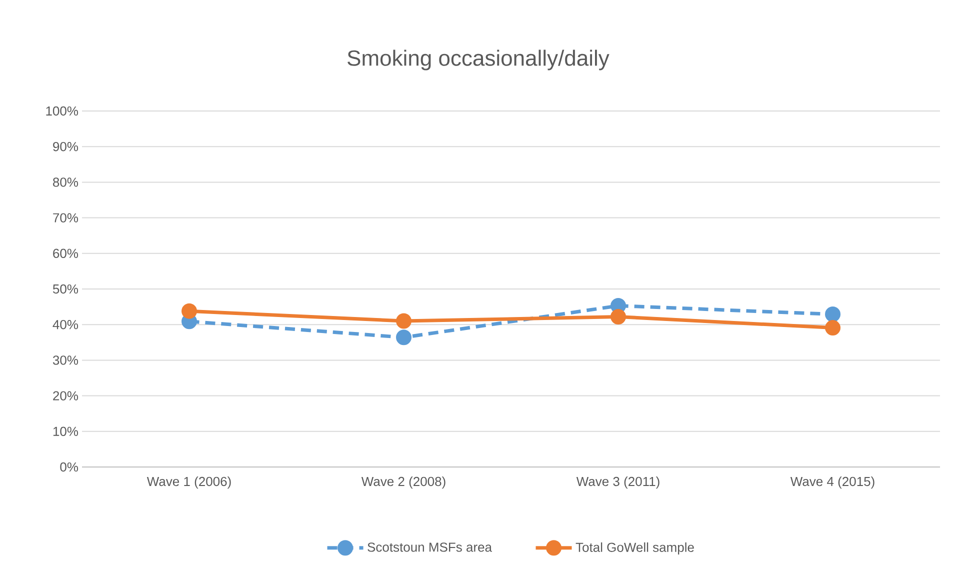  Describe the element at coordinates (69, 467) in the screenshot. I see `y-tick-label: 0%` at that location.